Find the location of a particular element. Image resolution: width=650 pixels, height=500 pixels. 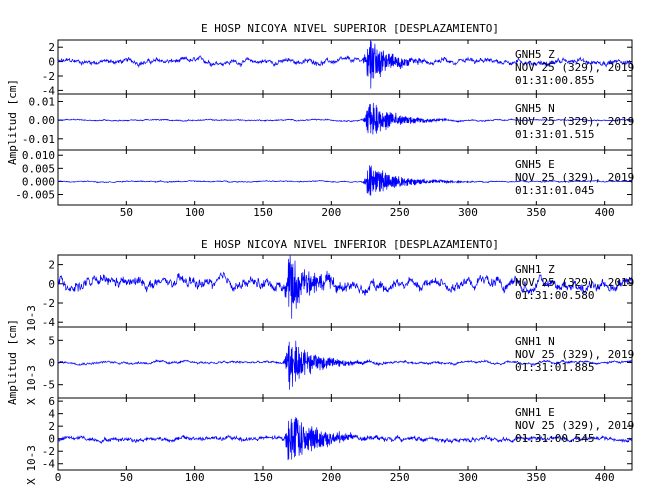

trace-label-1-1: GNH1 N is located at coordinates (535, 341).